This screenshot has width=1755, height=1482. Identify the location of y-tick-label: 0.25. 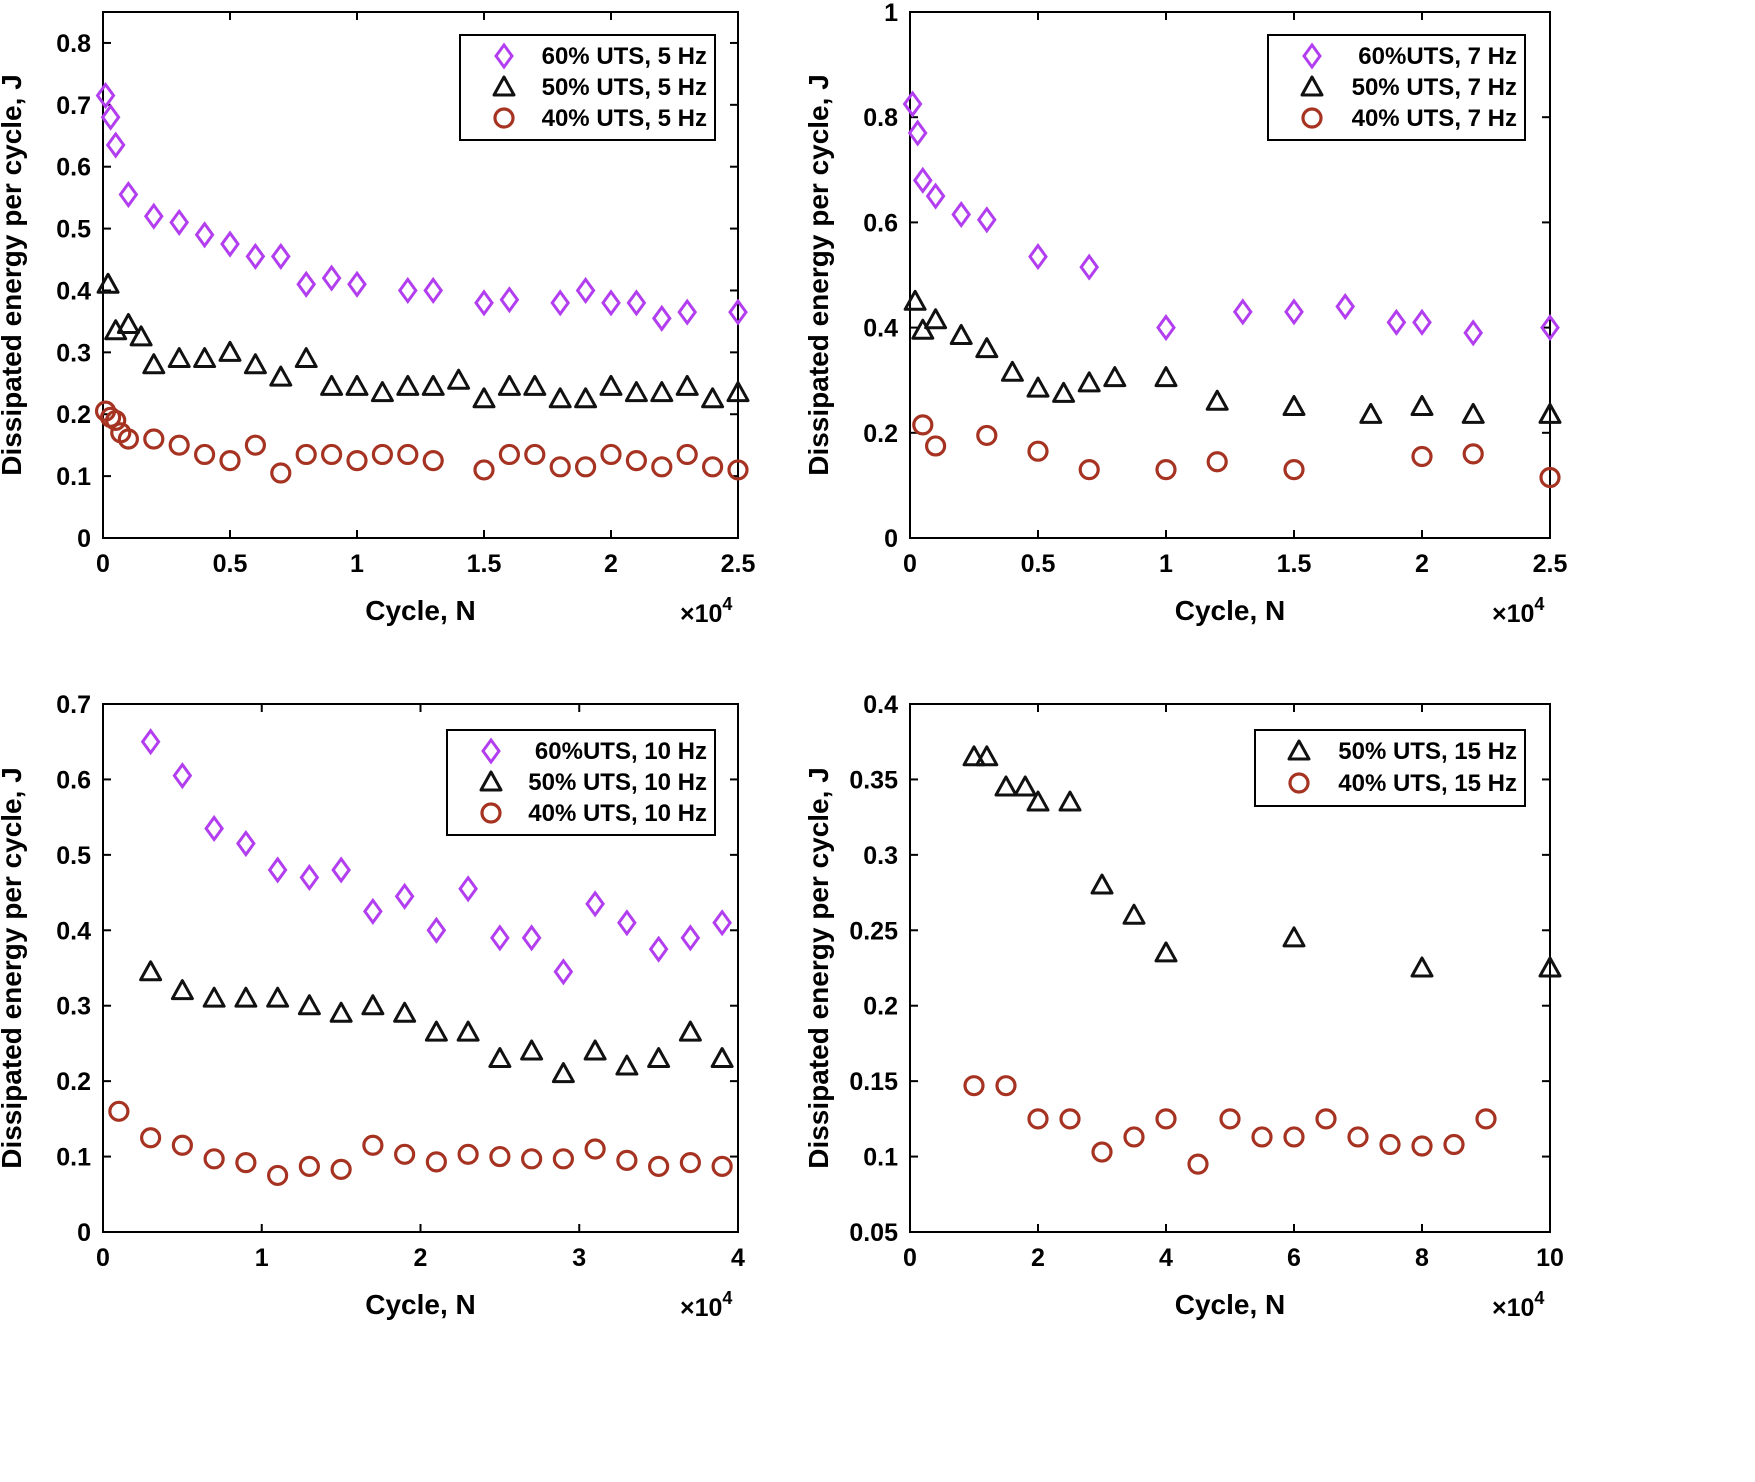
(873, 931).